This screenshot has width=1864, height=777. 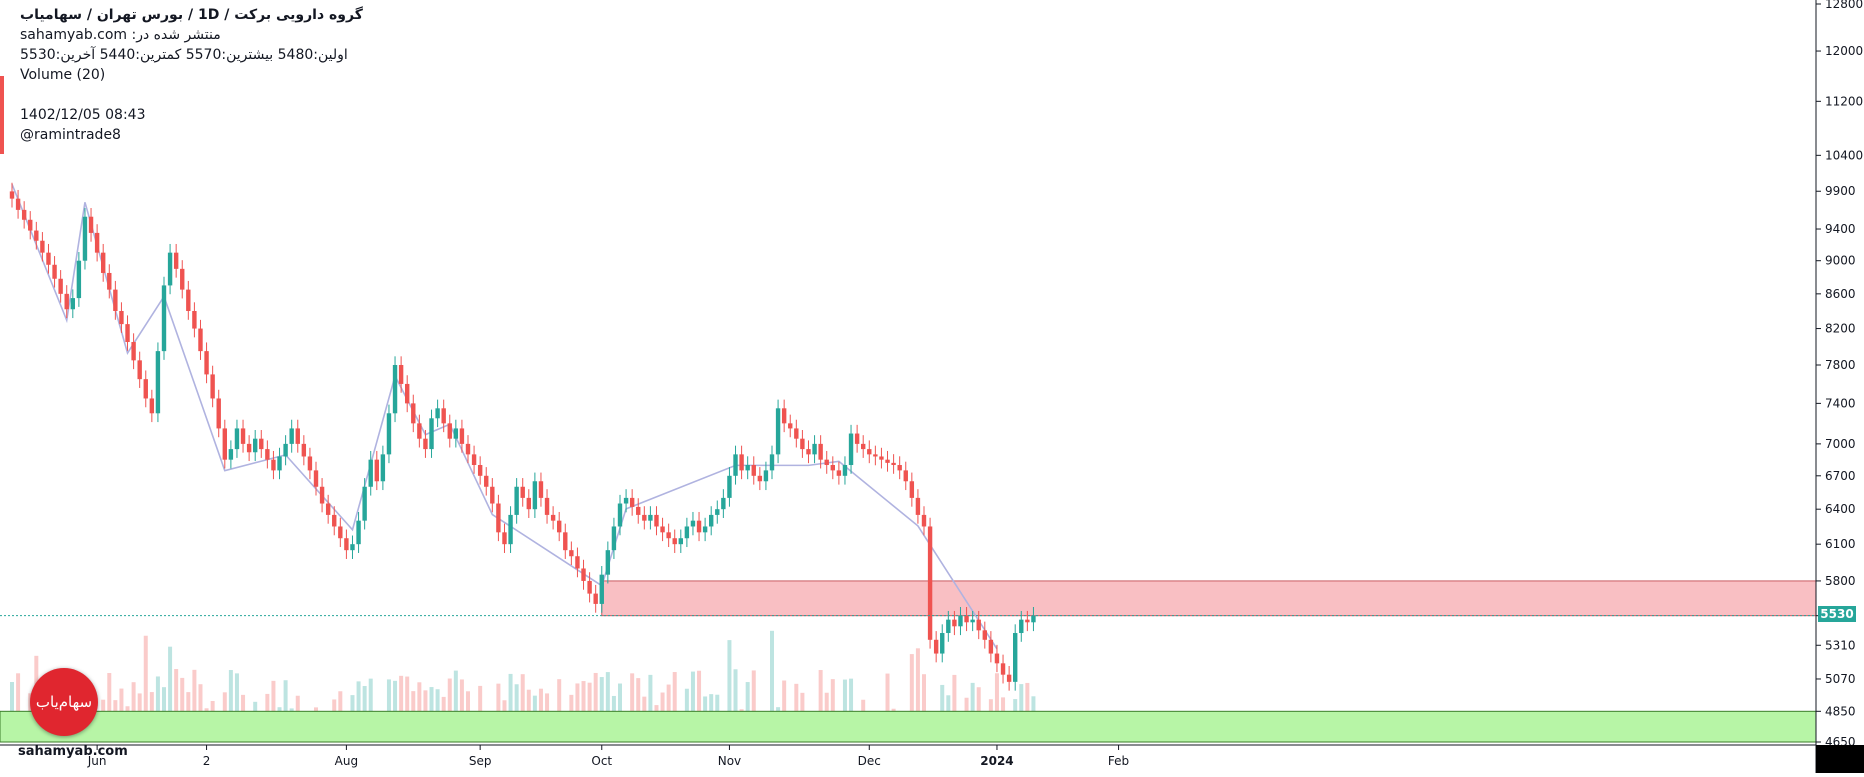 I want to click on brand-accent-bar, so click(x=2, y=115).